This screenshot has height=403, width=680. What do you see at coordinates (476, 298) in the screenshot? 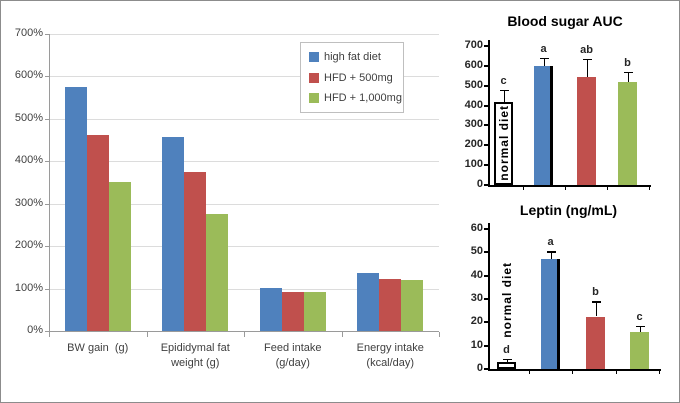
I see `y-axis-label: 30` at bounding box center [476, 298].